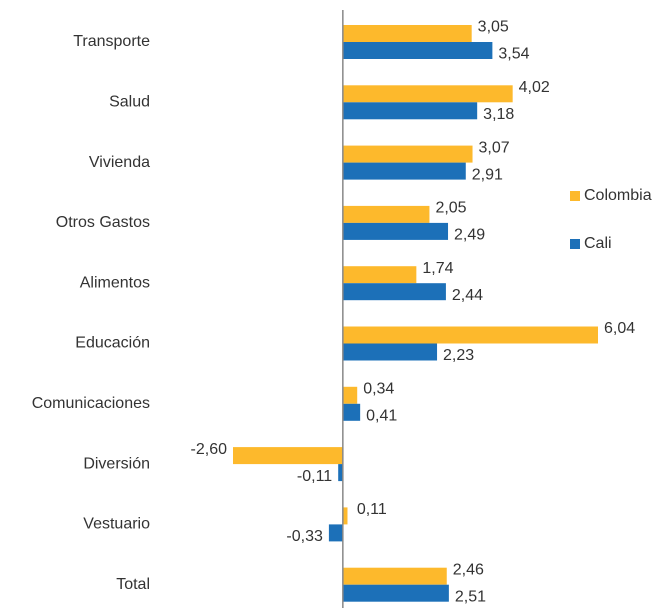 This screenshot has height=608, width=668. What do you see at coordinates (133, 584) in the screenshot?
I see `category-label: Total` at bounding box center [133, 584].